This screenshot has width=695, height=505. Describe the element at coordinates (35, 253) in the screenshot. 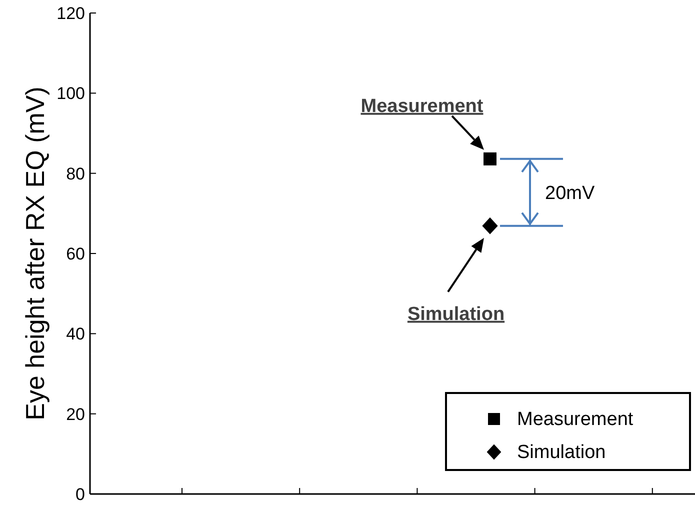

I see `y-axis-title: Eye height after RX EQ (mV)` at that location.